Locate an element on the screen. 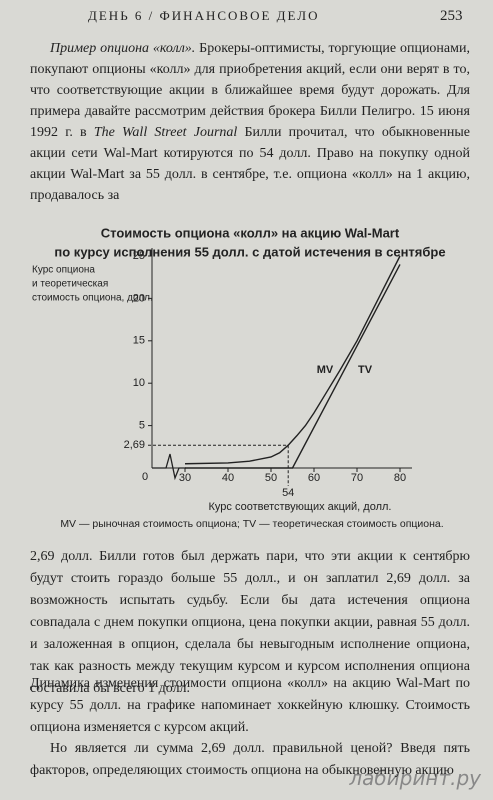 The height and width of the screenshot is (800, 493). y-tick-label: 20 is located at coordinates (139, 298).